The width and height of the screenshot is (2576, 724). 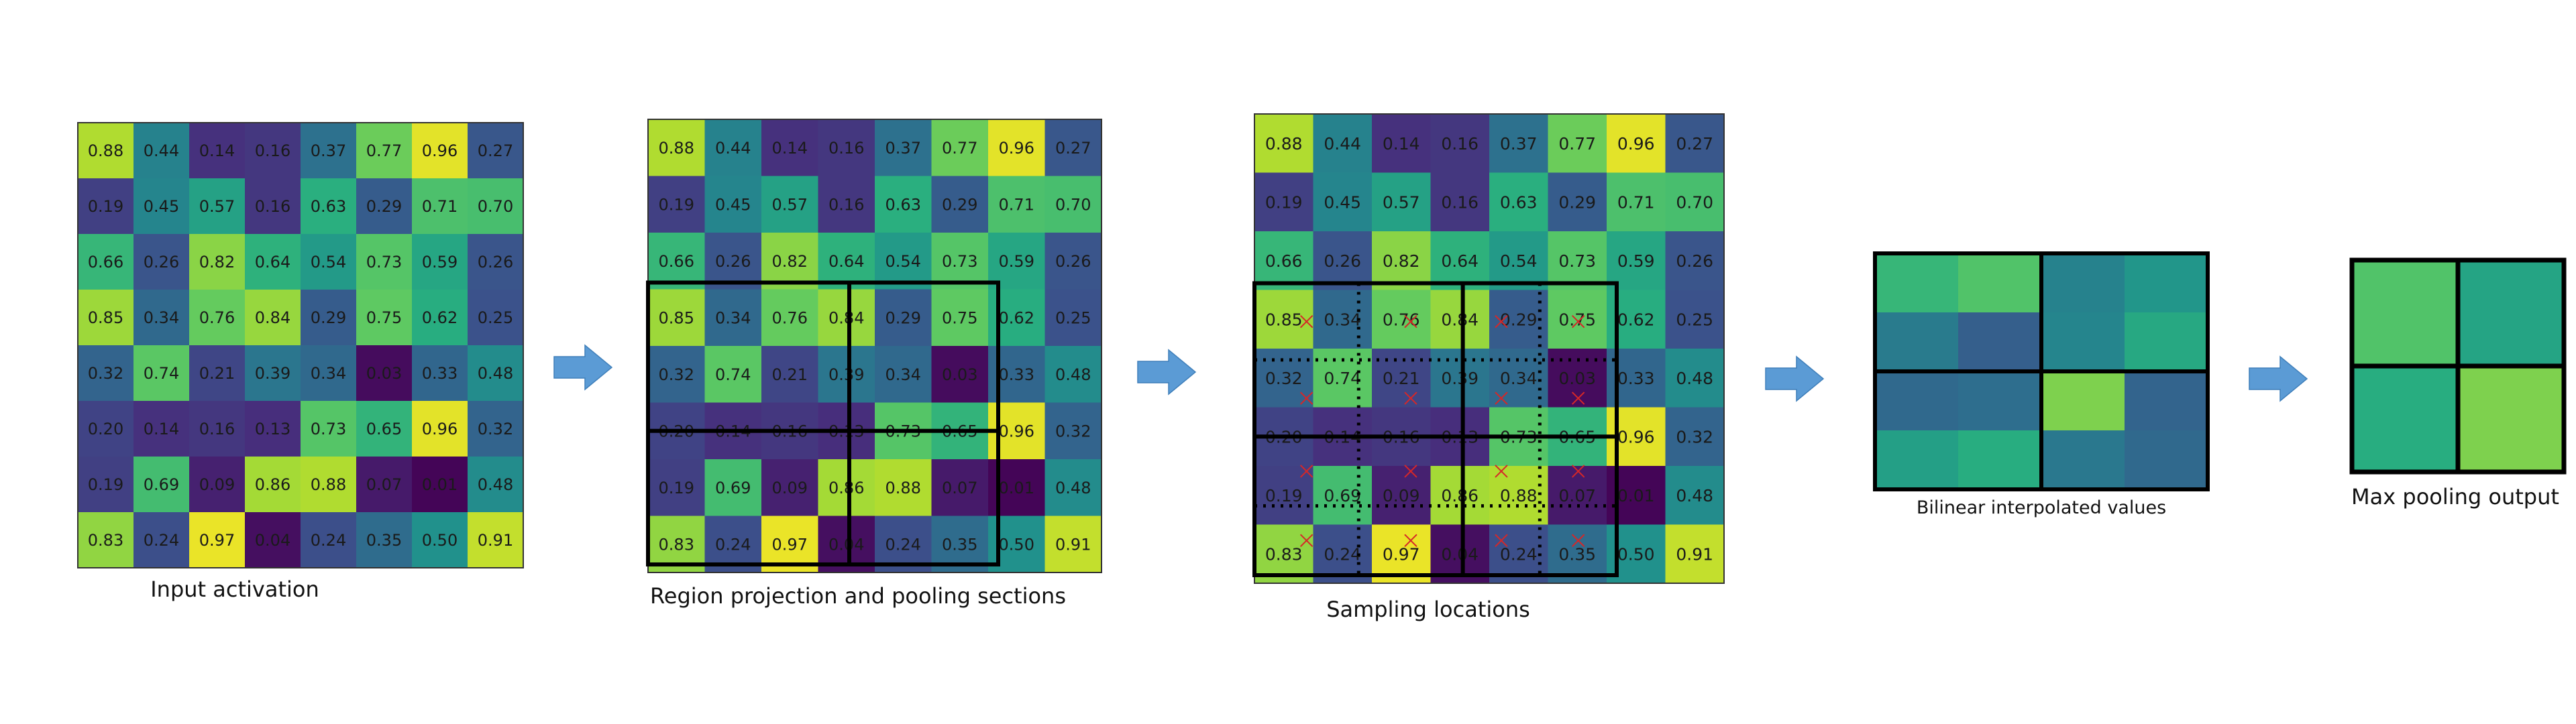 What do you see at coordinates (1694, 554) in the screenshot?
I see `cell-value: 0.91` at bounding box center [1694, 554].